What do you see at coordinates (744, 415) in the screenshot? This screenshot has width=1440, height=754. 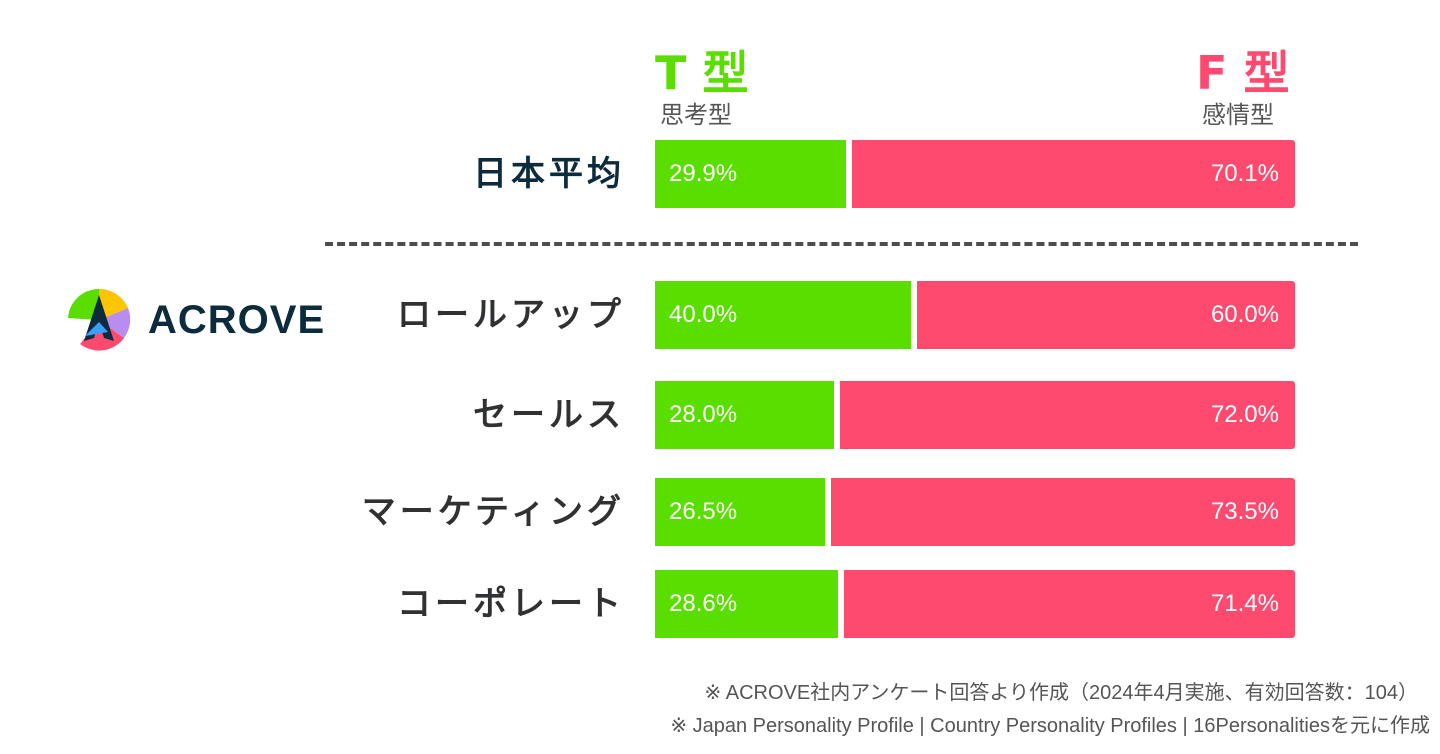 I see `bar-t-segment: 28.0%` at bounding box center [744, 415].